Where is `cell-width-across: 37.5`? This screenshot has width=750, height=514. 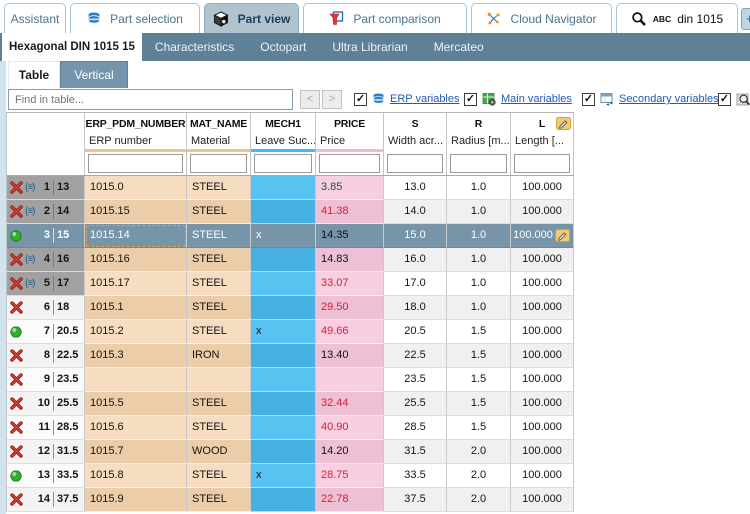
cell-width-across: 37.5 is located at coordinates (415, 500).